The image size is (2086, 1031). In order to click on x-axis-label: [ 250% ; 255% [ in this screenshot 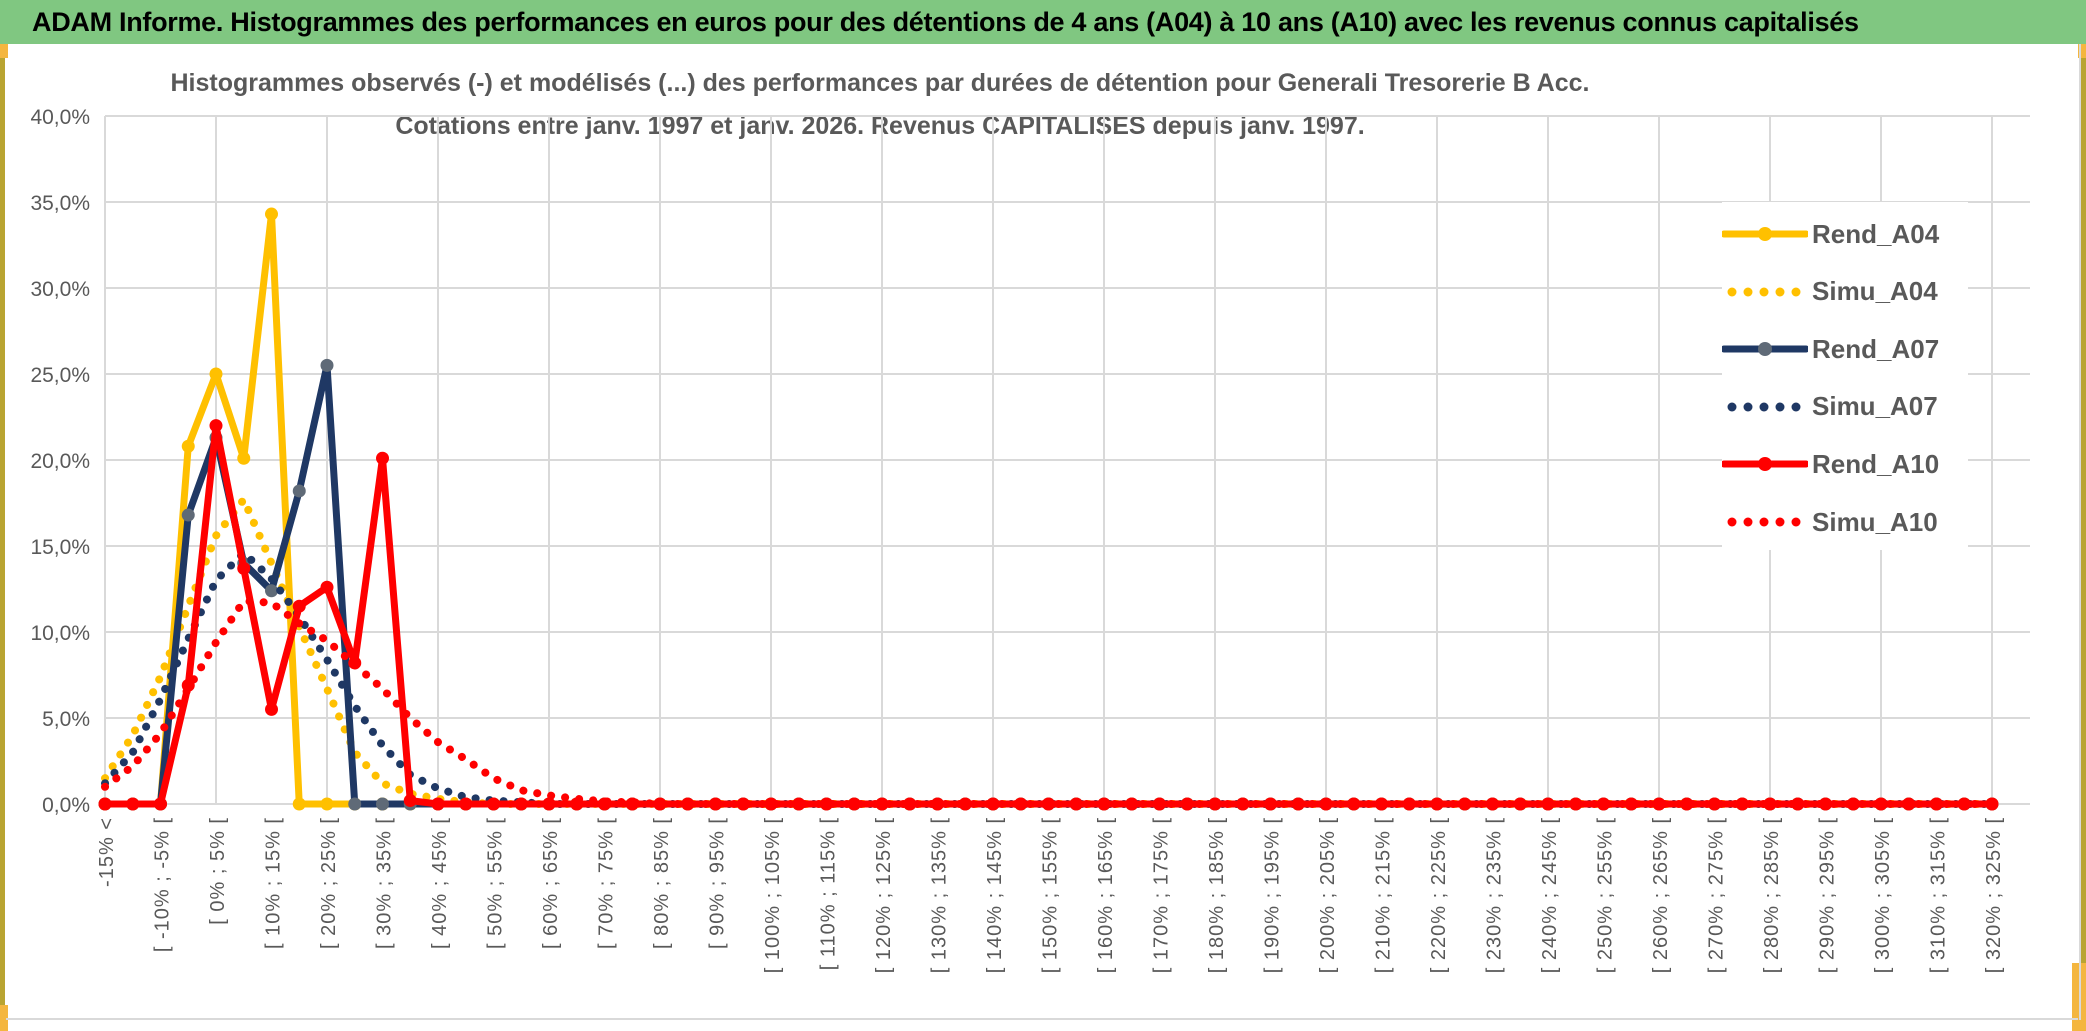, I will do `click(1606, 895)`.